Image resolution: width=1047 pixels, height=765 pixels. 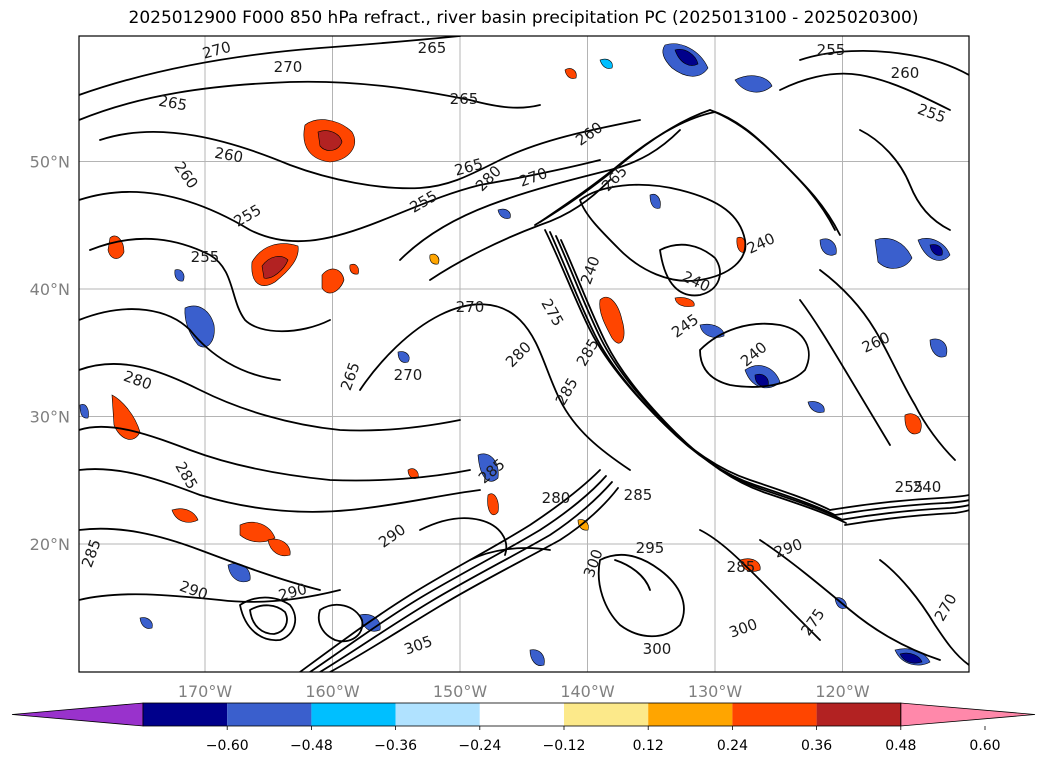 I want to click on lat-tick-label: 40°N, so click(x=50, y=289).